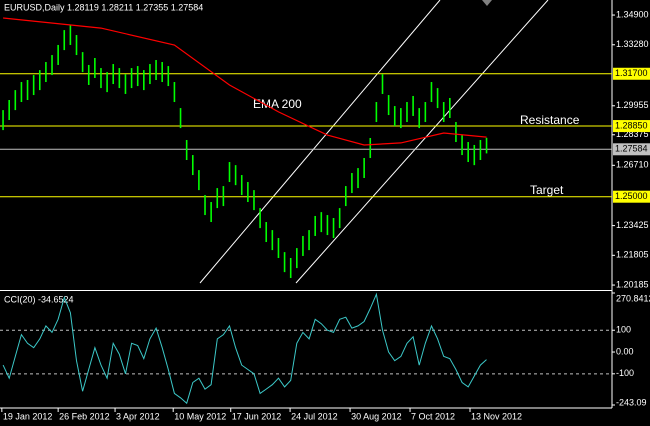 The image size is (650, 426). Describe the element at coordinates (433, 416) in the screenshot. I see `x-tick-label: 7 Oct 2012` at that location.